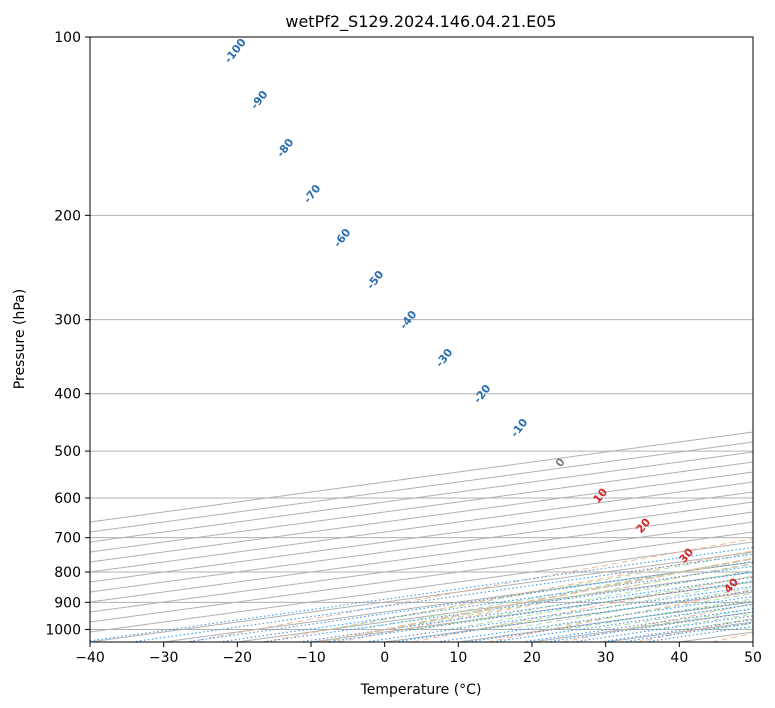  I want to click on y-tick-label: 100, so click(67, 38).